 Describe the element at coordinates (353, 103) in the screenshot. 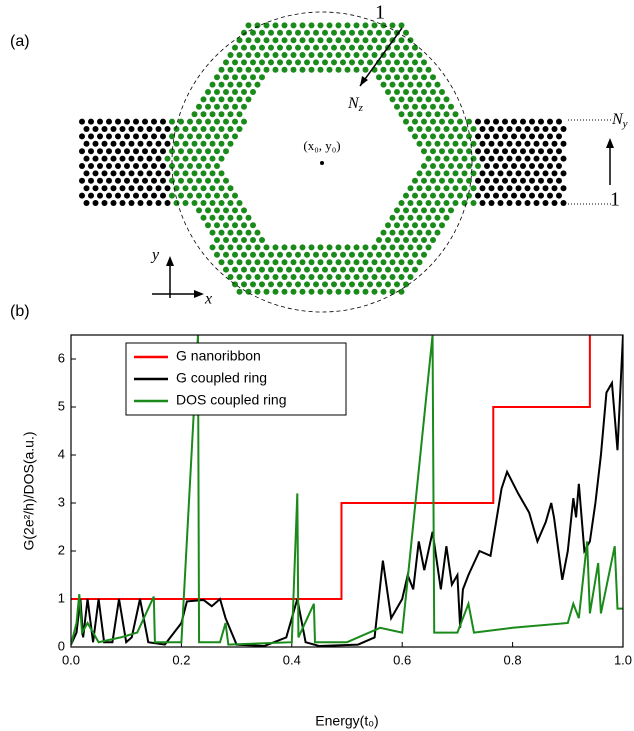

I see `nz-symbol: N` at that location.